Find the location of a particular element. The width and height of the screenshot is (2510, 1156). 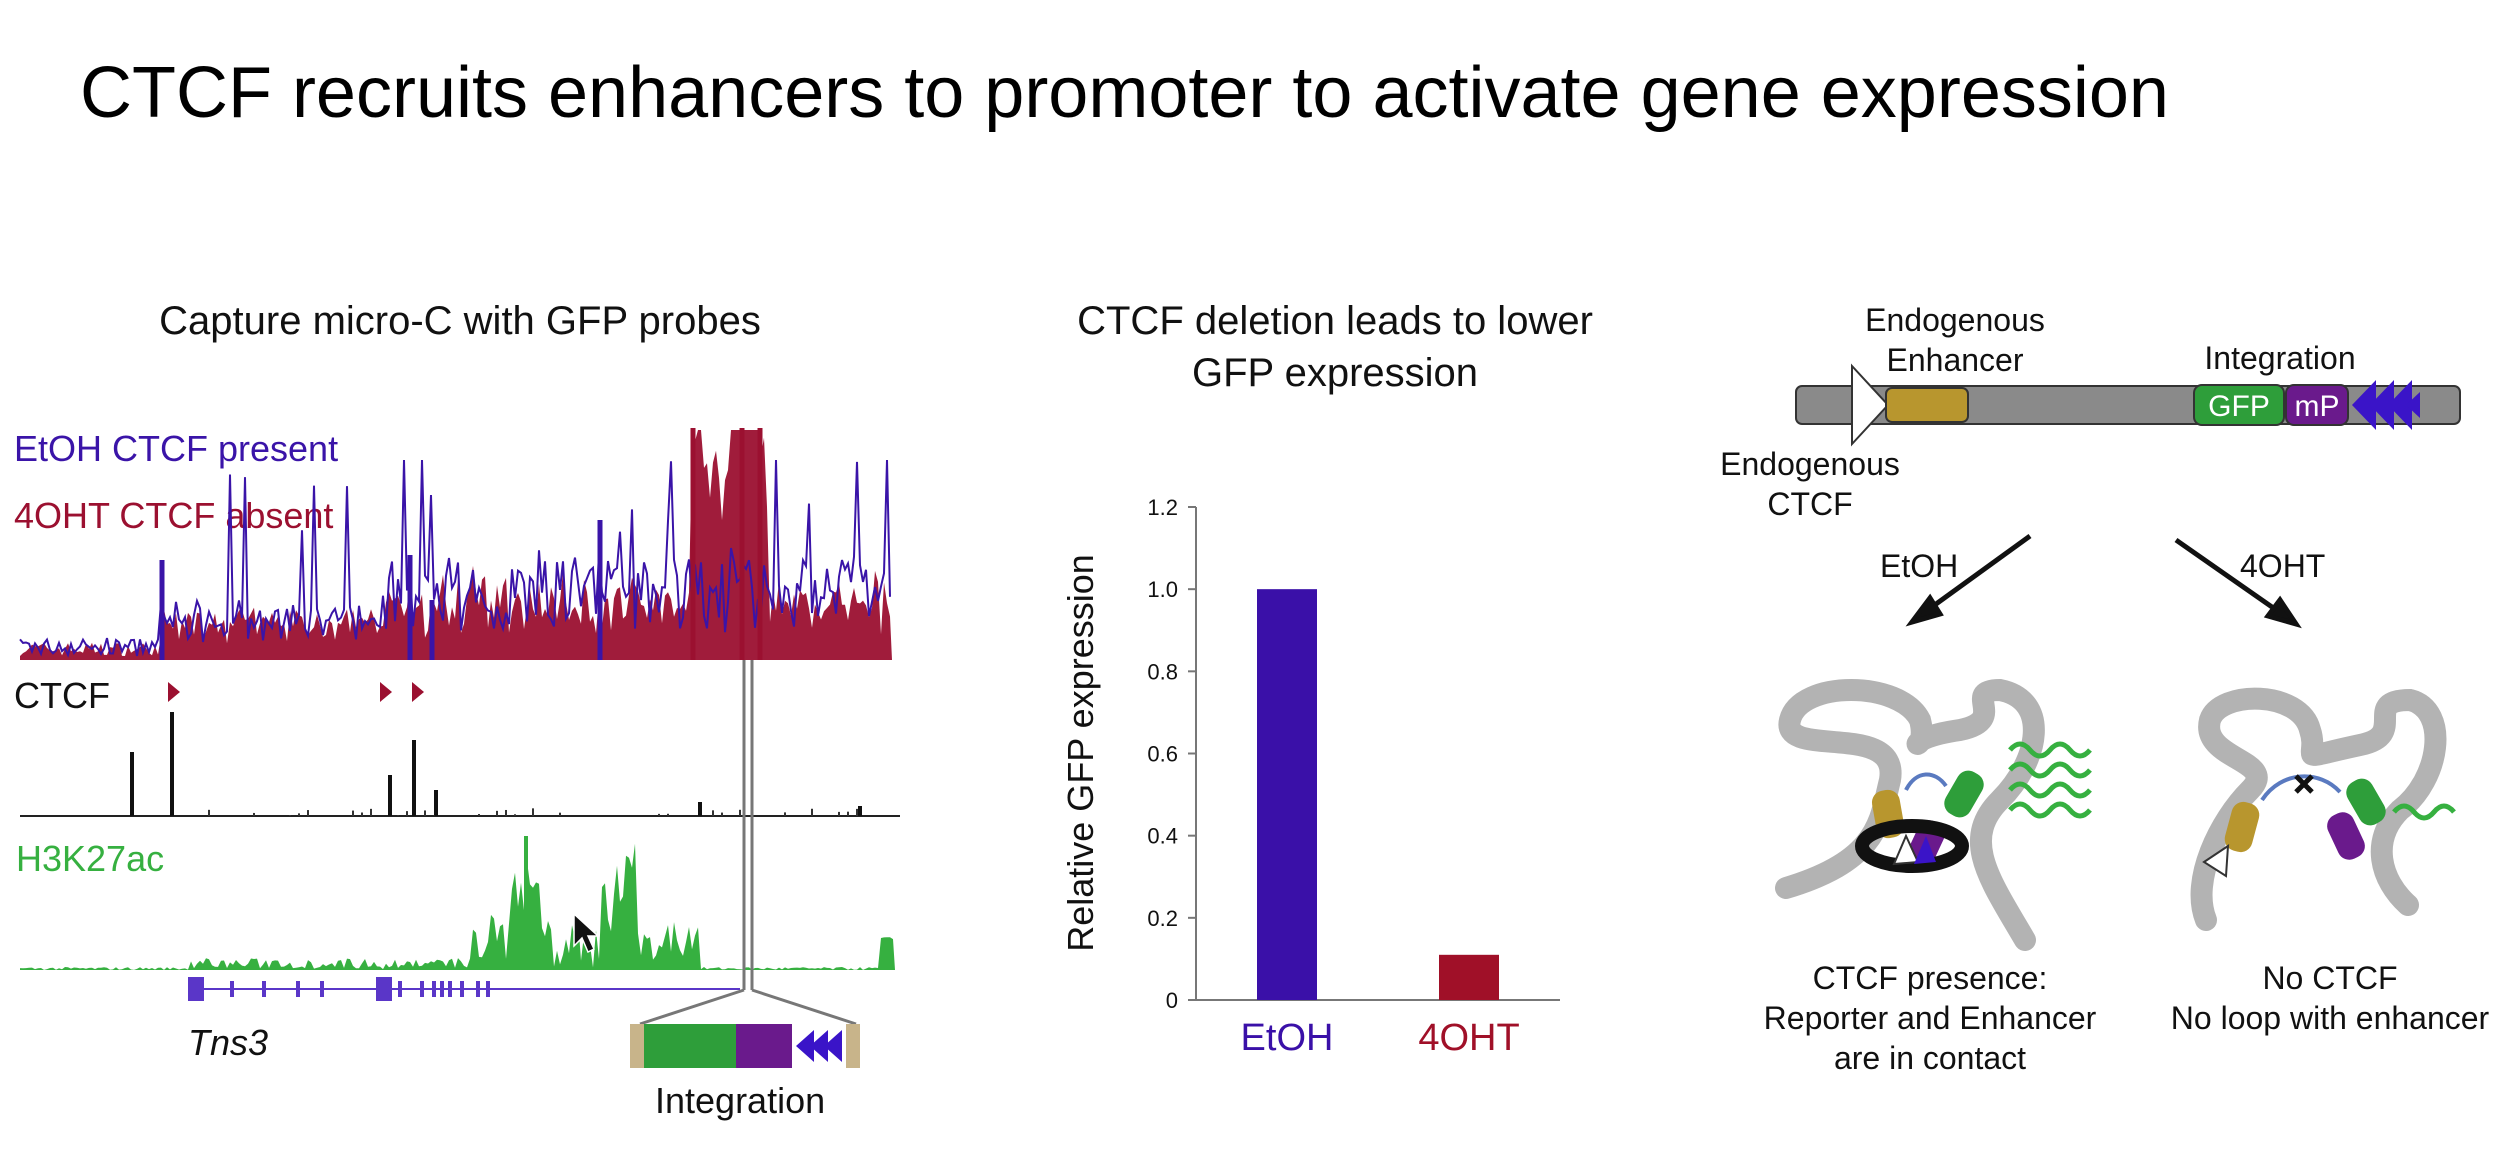

caption-left-line3: are in contact is located at coordinates (1930, 1058).